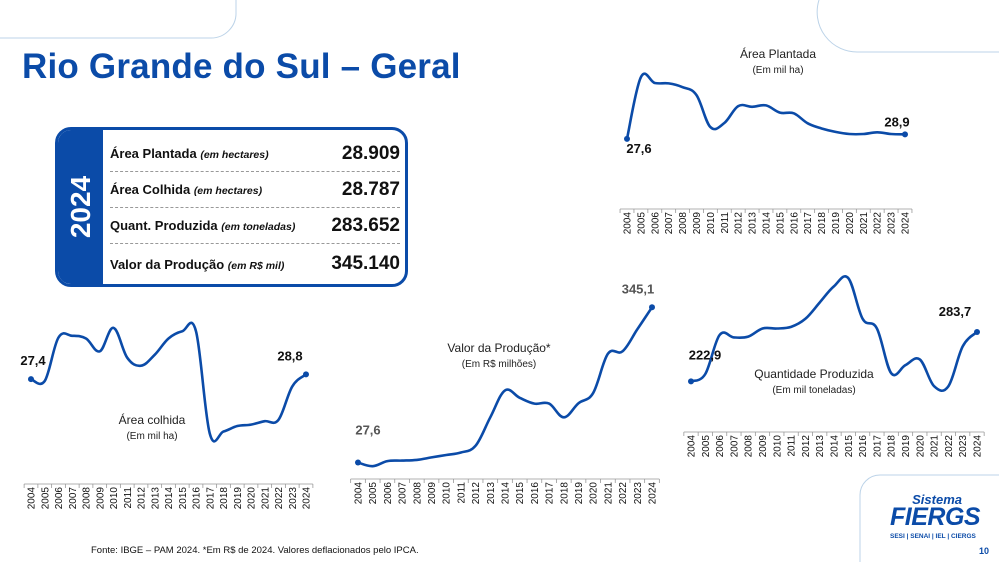 The height and width of the screenshot is (562, 999). What do you see at coordinates (373, 493) in the screenshot?
I see `x-tick-label: 2005` at bounding box center [373, 493].